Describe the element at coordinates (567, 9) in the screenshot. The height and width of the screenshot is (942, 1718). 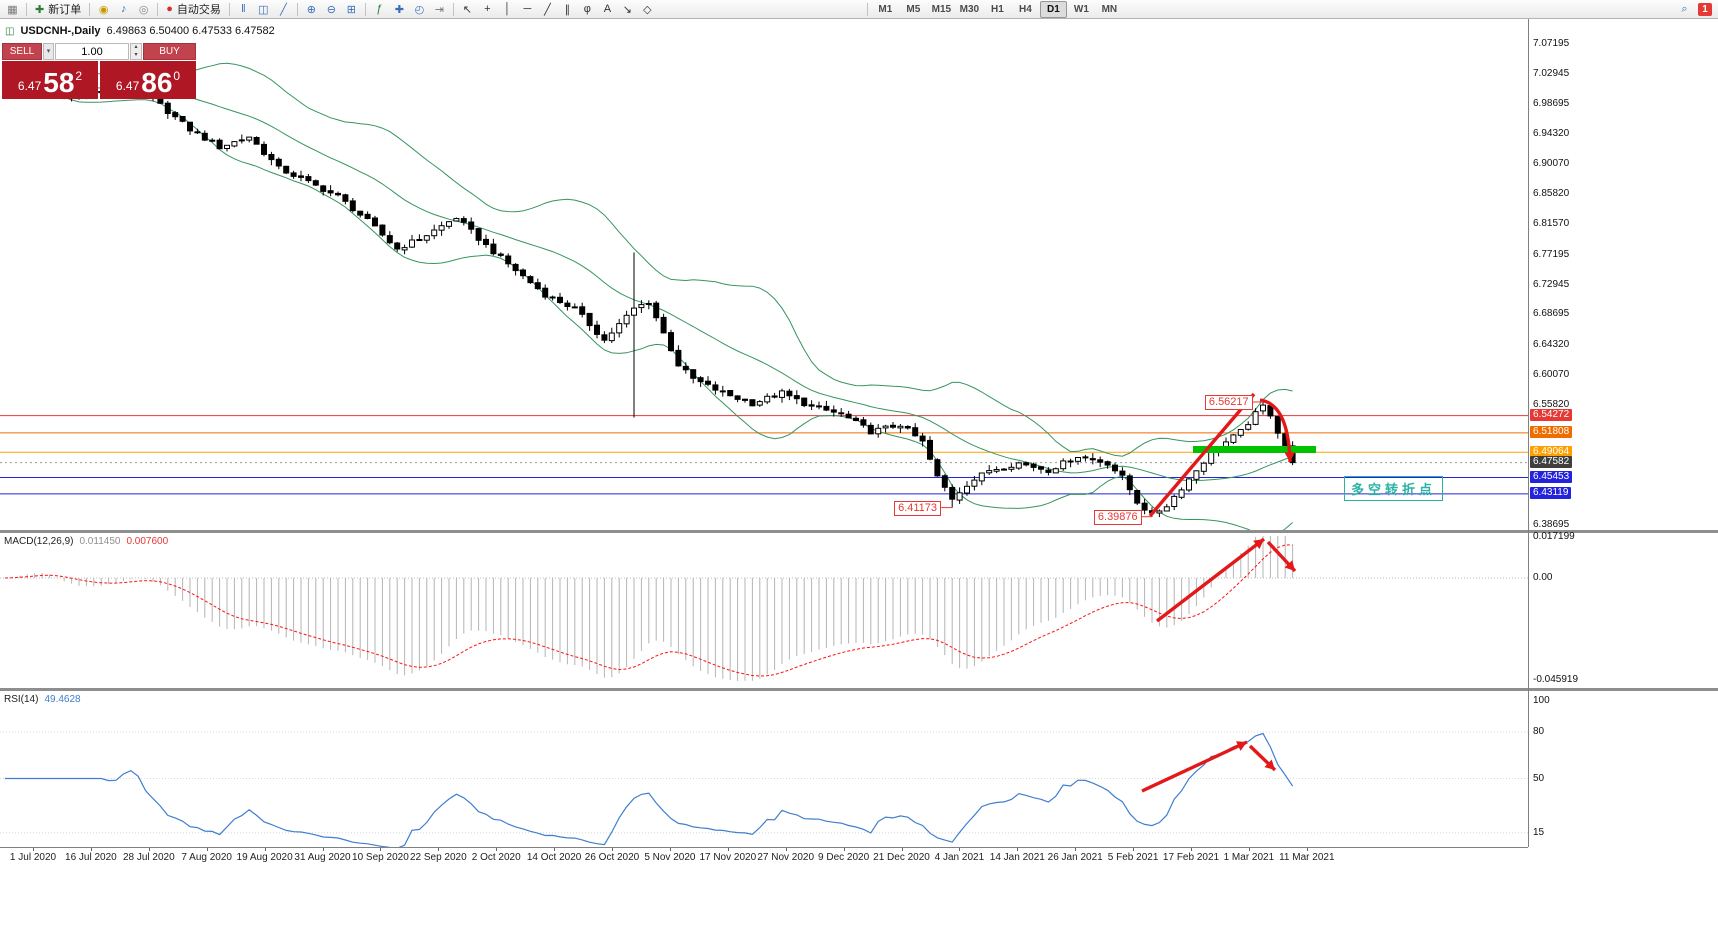
I see `channel-icon: ∥` at that location.